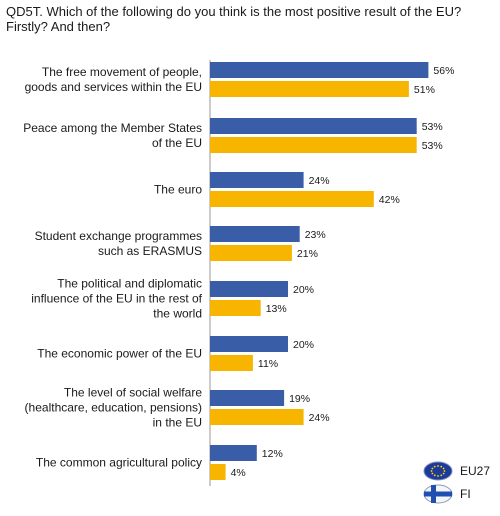  Describe the element at coordinates (113, 87) in the screenshot. I see `category-label: goods and services within the EU` at that location.